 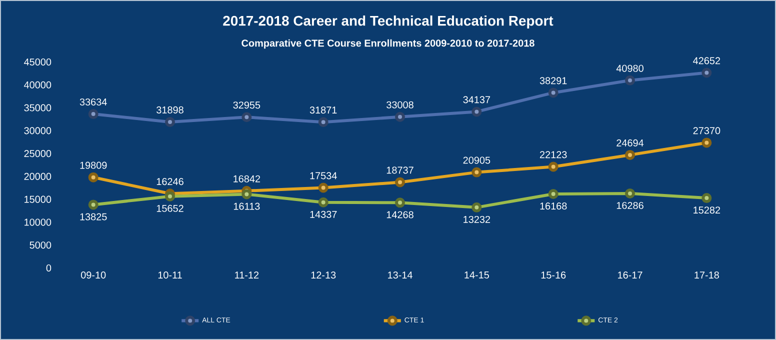 I want to click on data-label: 42652, so click(x=706, y=60).